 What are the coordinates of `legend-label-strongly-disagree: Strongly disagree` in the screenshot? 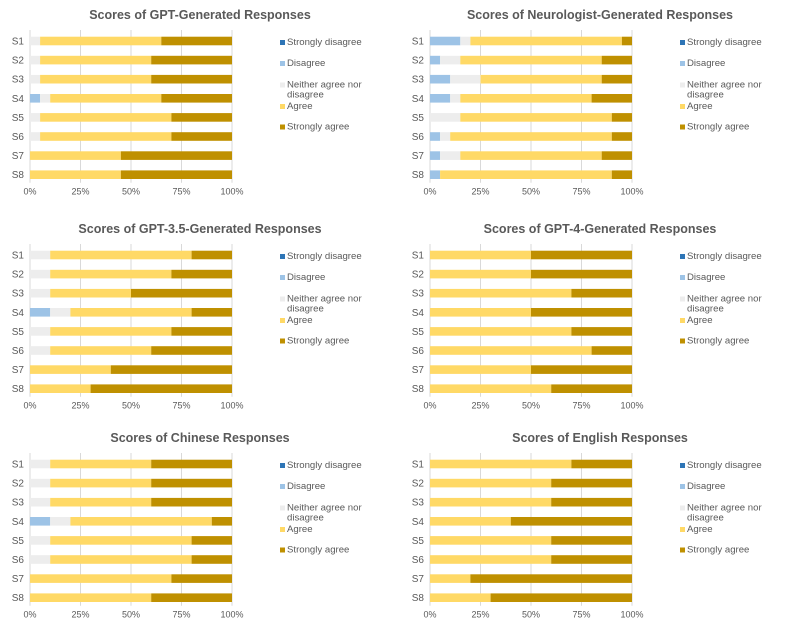 It's located at (324, 465).